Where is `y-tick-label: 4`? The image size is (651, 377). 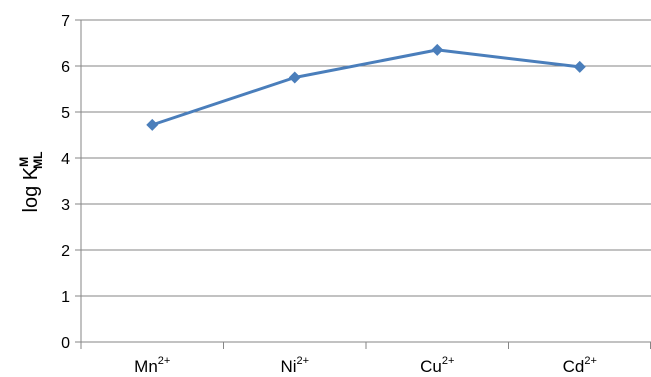 y-tick-label: 4 is located at coordinates (65, 159).